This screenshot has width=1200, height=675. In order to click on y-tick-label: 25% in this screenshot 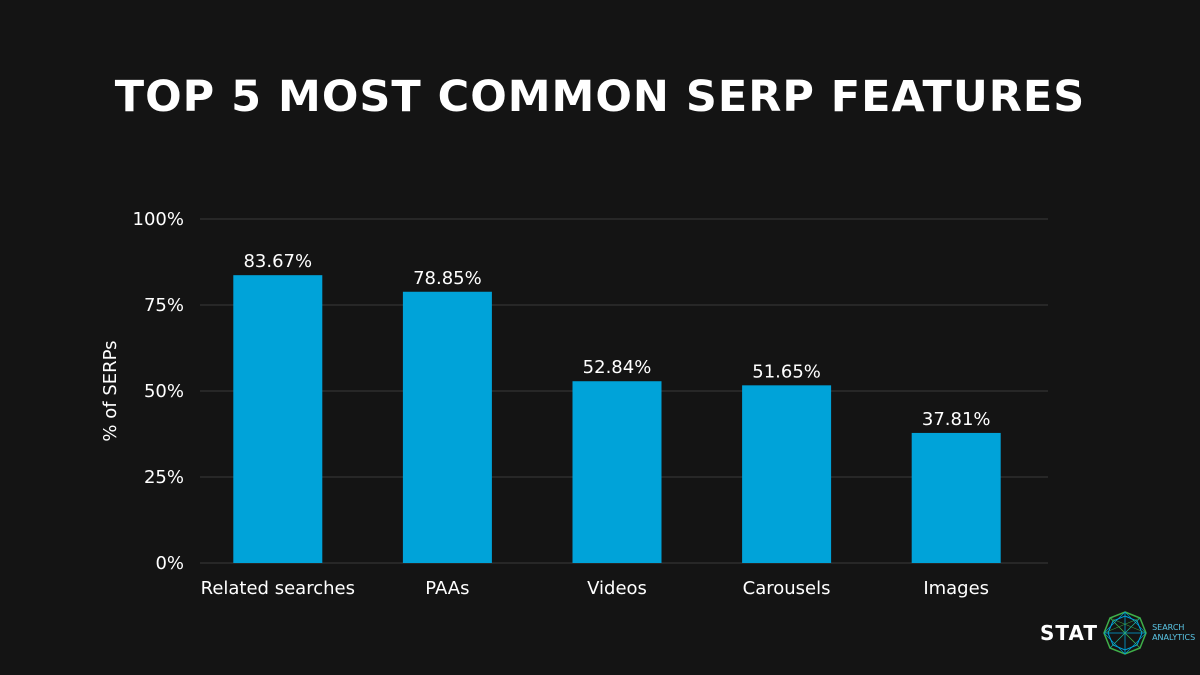, I will do `click(164, 477)`.